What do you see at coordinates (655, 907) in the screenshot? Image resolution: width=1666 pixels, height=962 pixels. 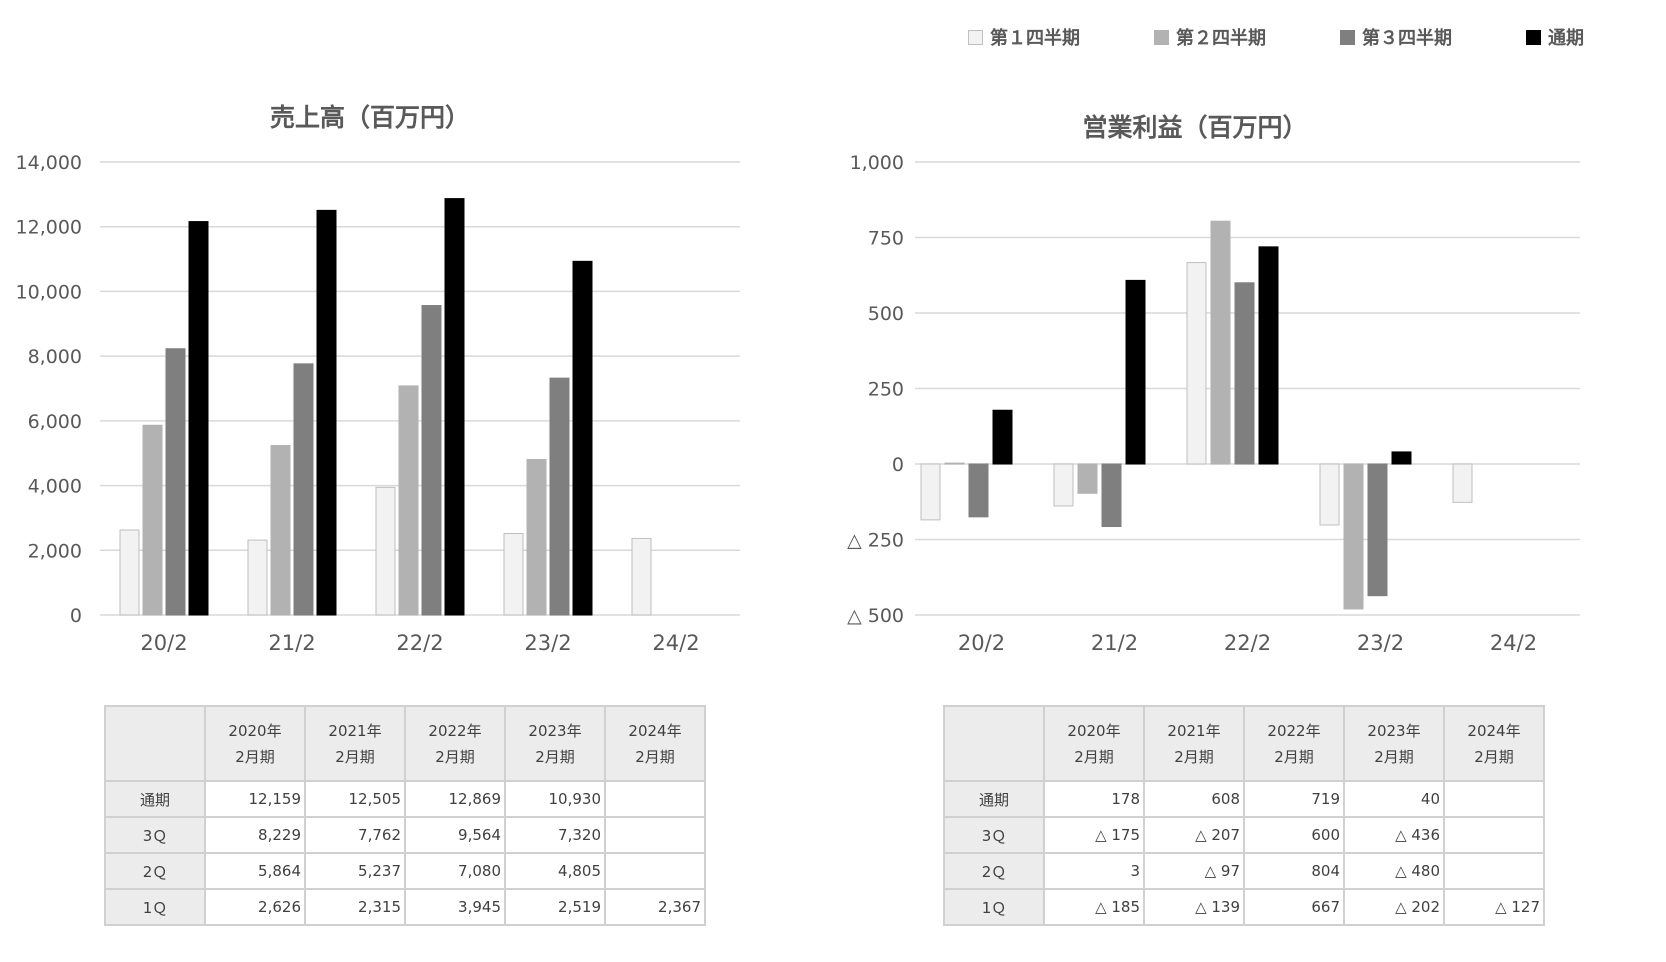 I see `table-cell: 2,367` at bounding box center [655, 907].